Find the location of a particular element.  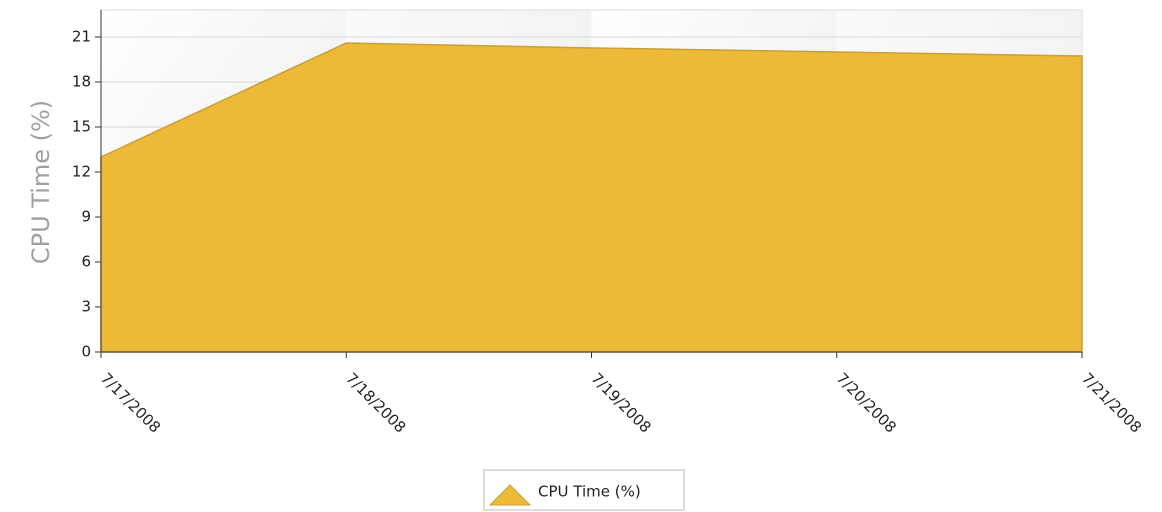

legend-label: CPU Time (%) is located at coordinates (589, 492).